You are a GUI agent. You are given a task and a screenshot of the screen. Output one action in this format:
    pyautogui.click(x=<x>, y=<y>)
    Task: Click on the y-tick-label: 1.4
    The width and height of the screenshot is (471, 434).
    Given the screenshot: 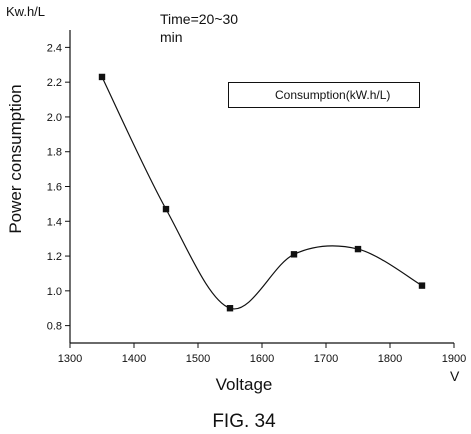 What is the action you would take?
    pyautogui.click(x=54, y=222)
    